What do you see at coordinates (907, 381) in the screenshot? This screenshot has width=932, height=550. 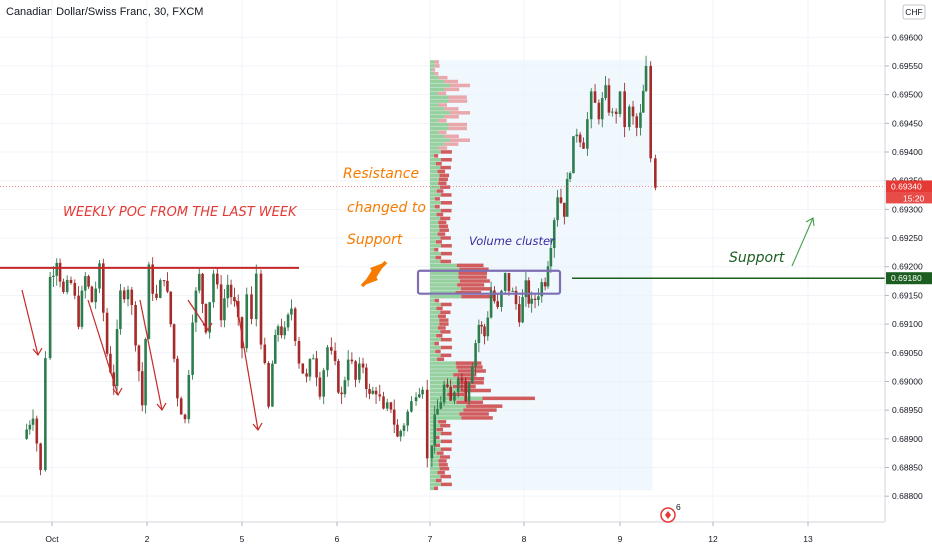 I see `y-tick-label: 0.69000` at bounding box center [907, 381].